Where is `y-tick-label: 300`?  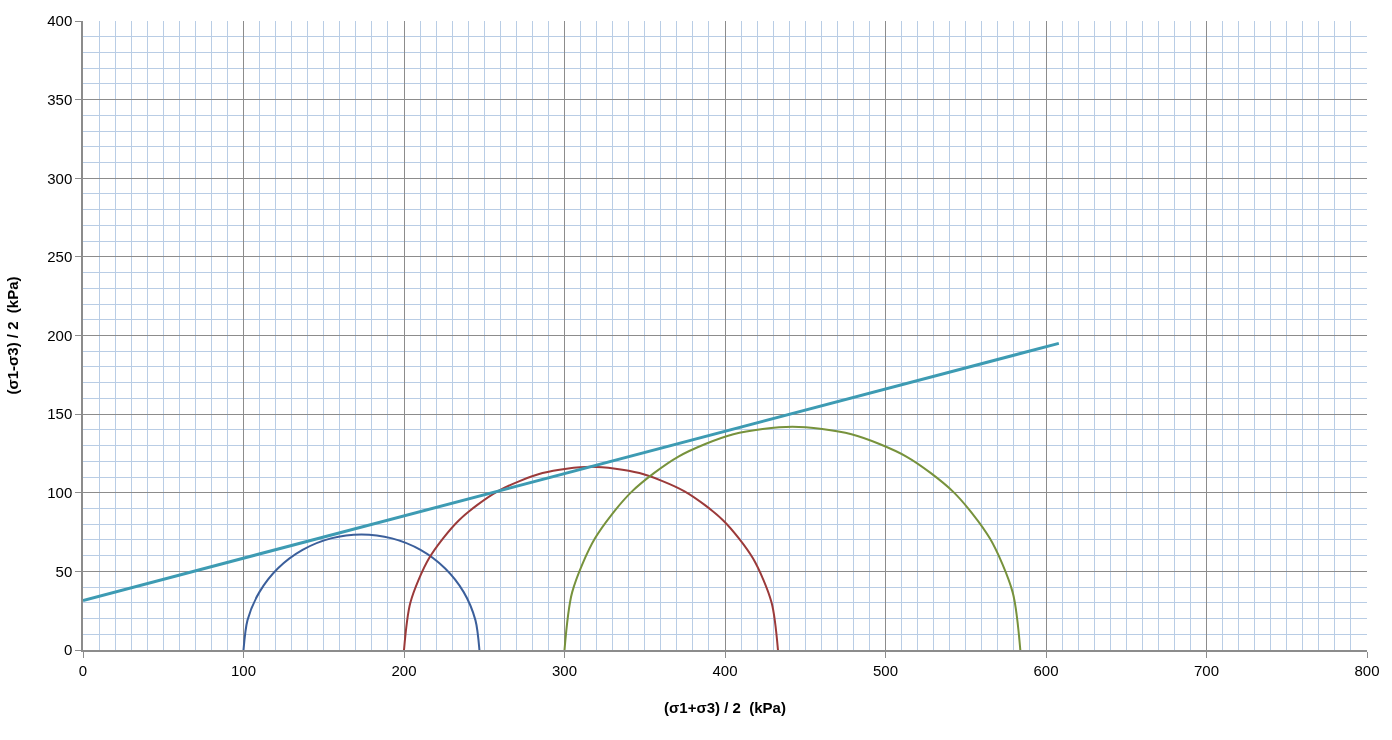
y-tick-label: 300 is located at coordinates (60, 178).